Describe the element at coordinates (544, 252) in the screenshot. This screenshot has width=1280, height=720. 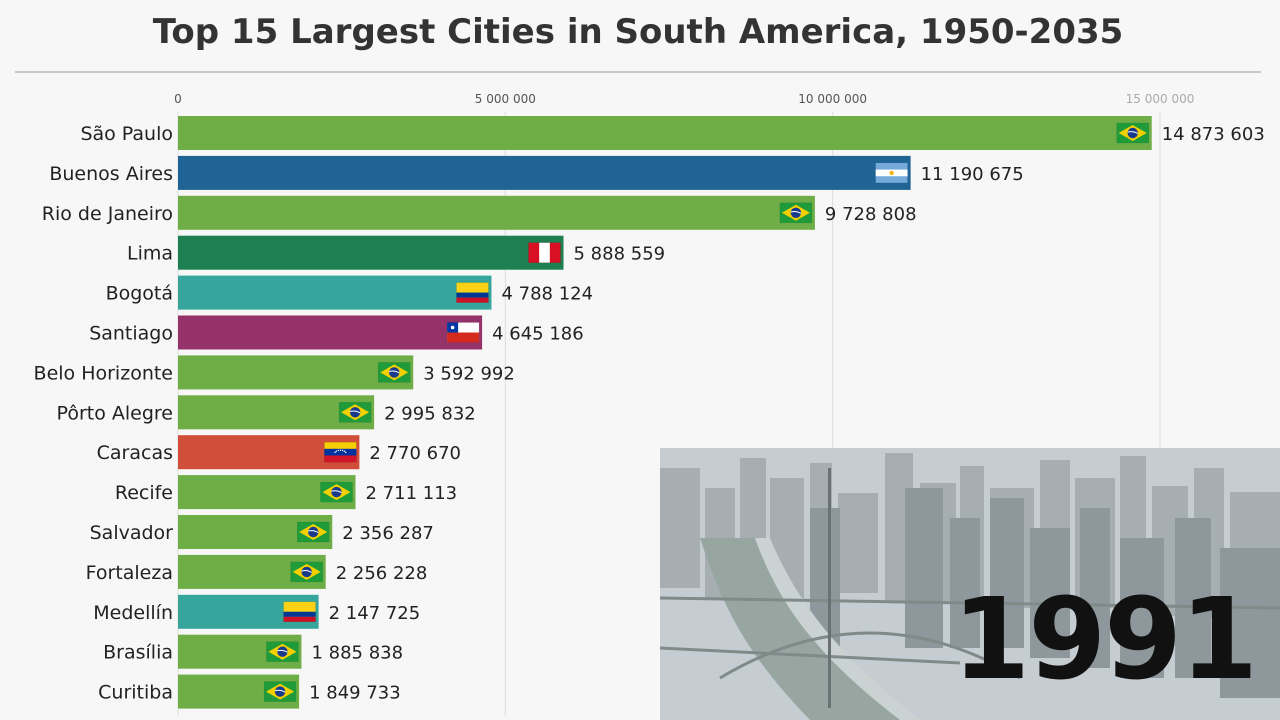
I see `peru-flag-icon` at that location.